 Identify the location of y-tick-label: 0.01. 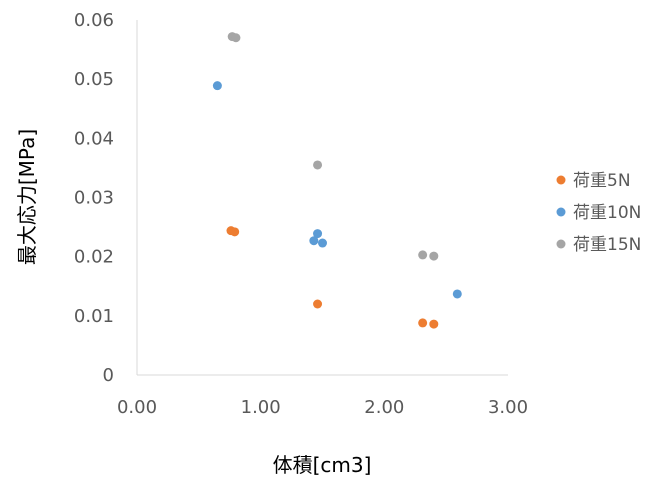
(94, 316).